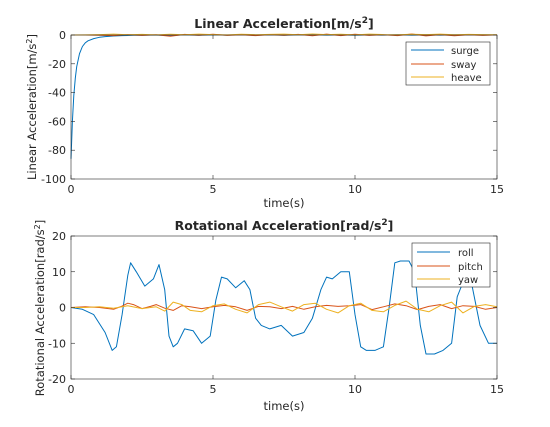 This screenshot has height=427, width=550. What do you see at coordinates (284, 225) in the screenshot?
I see `chart-title: Rotational Acceleration[rad/s2]` at bounding box center [284, 225].